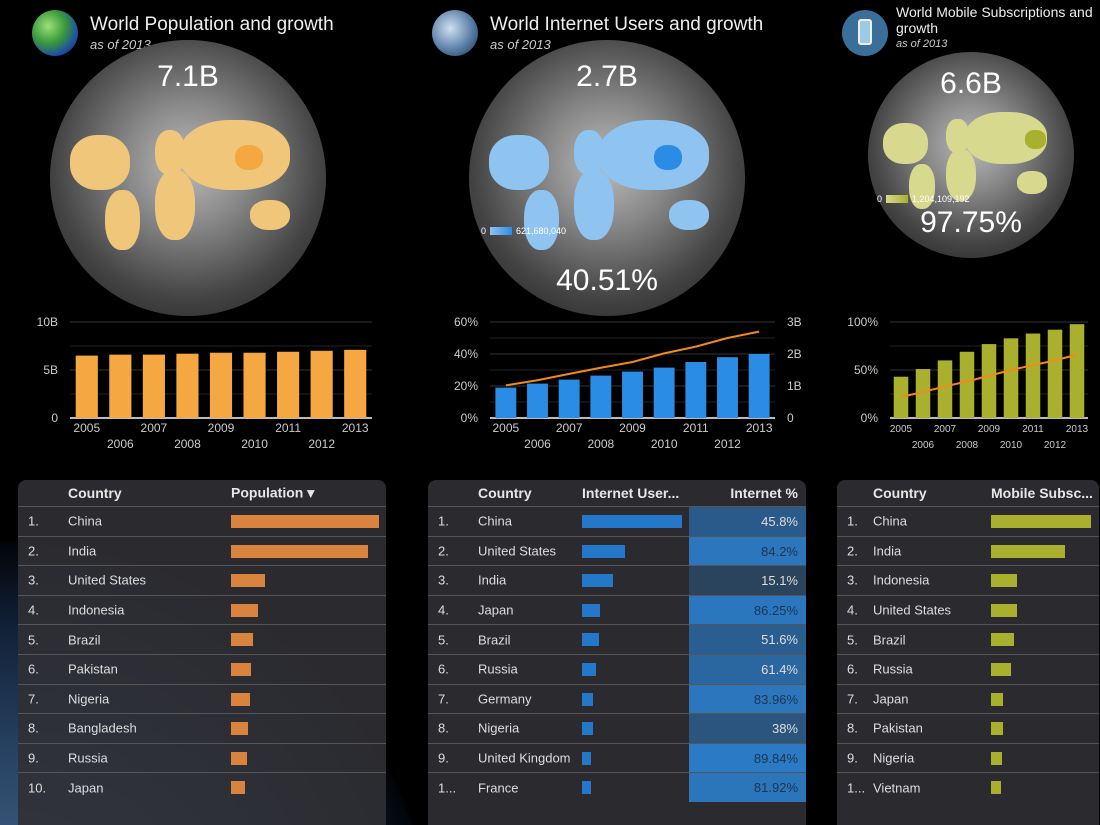 This screenshot has height=825, width=1100. I want to click on table-row: 7. Japan, so click(968, 698).